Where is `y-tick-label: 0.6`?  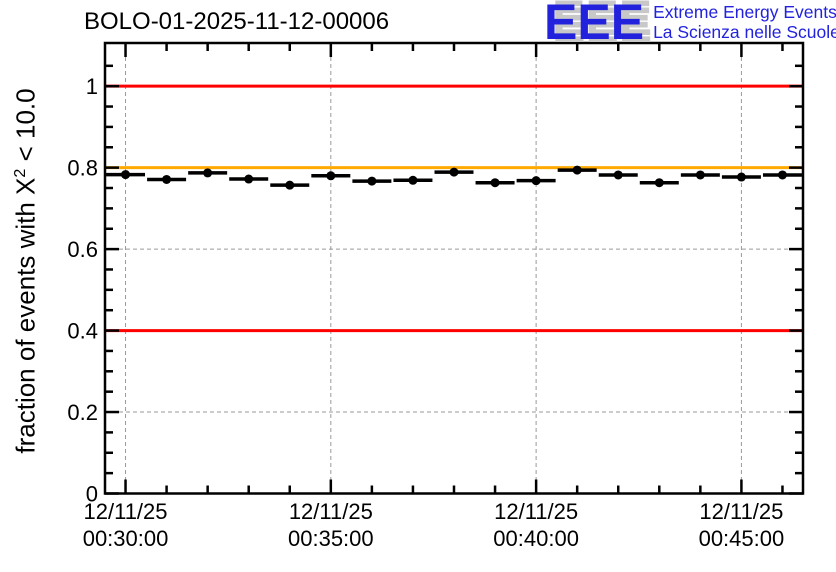 y-tick-label: 0.6 is located at coordinates (82, 249).